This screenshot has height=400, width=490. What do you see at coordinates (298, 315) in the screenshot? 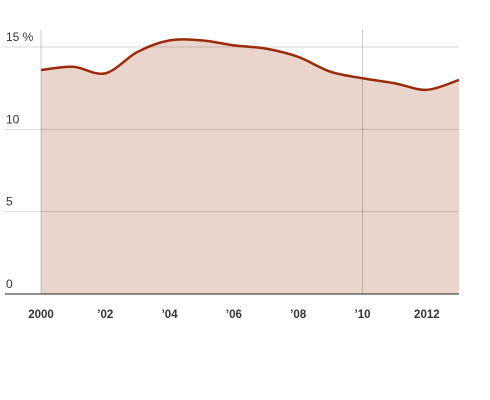
I see `x-tick-label: ’08` at bounding box center [298, 315].